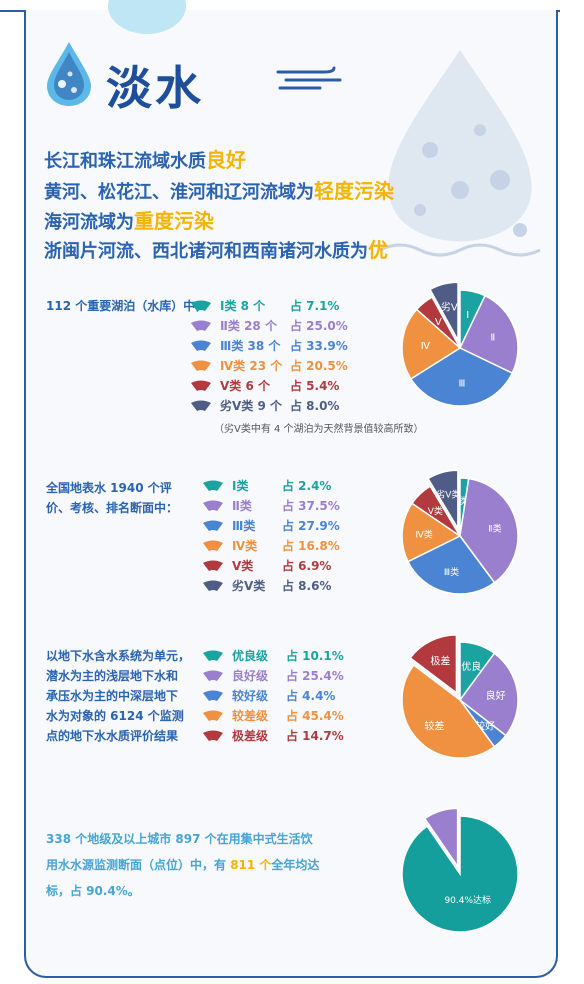  I want to click on legend-label: Ⅰ类 8 个, so click(243, 306).